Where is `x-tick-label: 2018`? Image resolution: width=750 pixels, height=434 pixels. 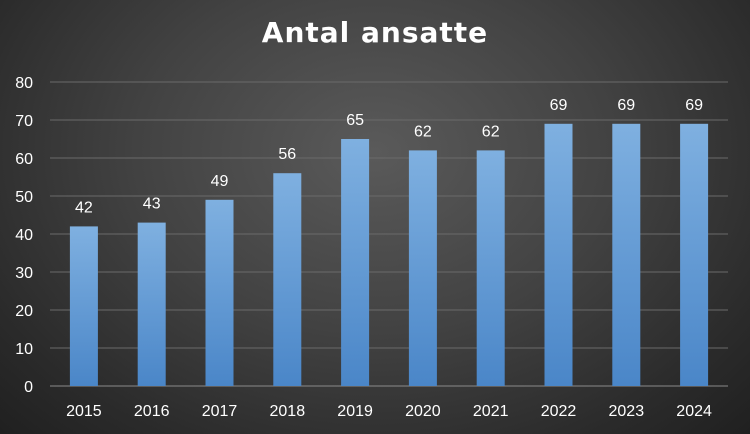 x-tick-label: 2018 is located at coordinates (288, 411).